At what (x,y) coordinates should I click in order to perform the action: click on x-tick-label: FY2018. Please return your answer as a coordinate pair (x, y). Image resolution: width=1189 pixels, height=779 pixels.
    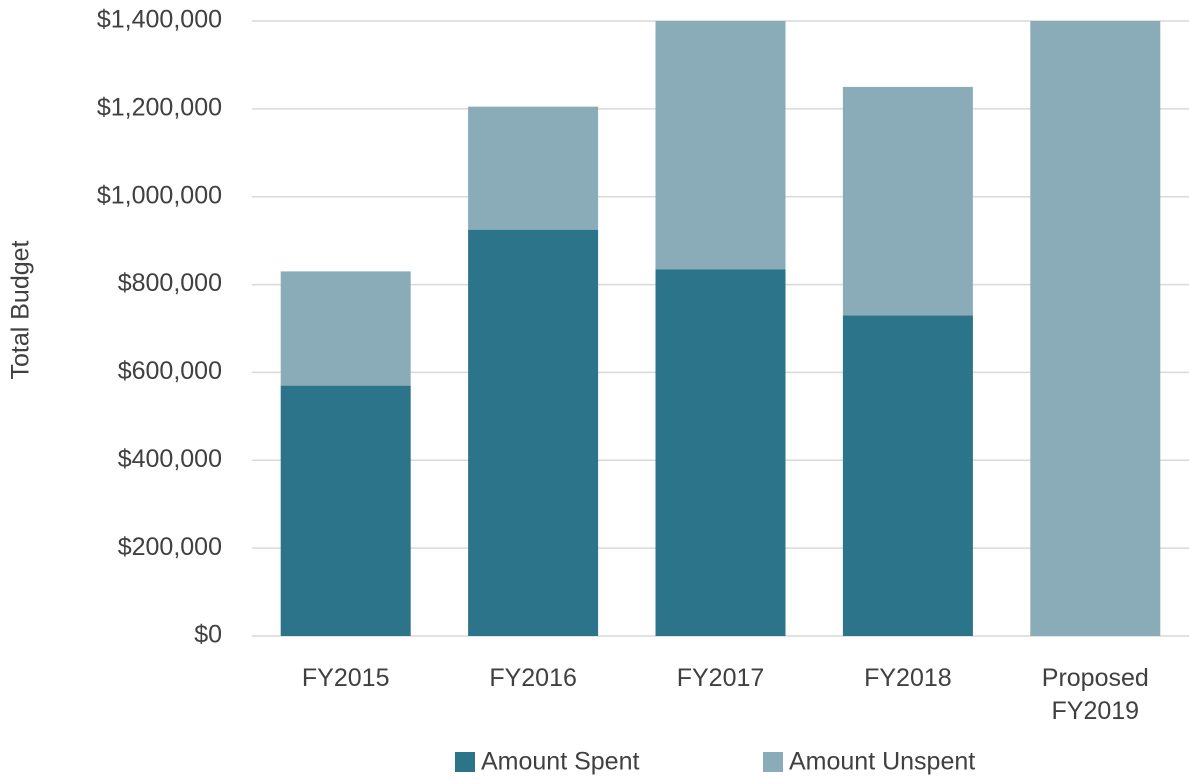
    Looking at the image, I should click on (908, 678).